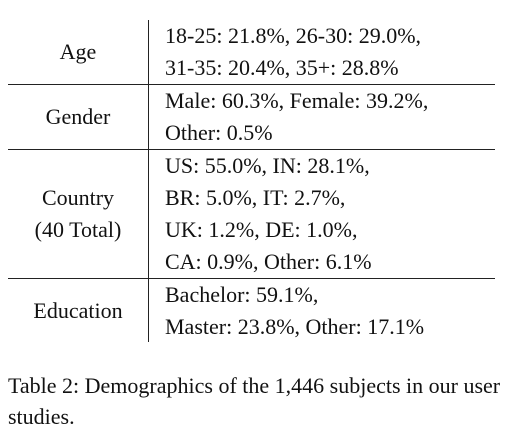 This screenshot has width=522, height=442. Describe the element at coordinates (255, 197) in the screenshot. I see `cell-line: BR: 5.0%, IT: 2.7%,` at that location.